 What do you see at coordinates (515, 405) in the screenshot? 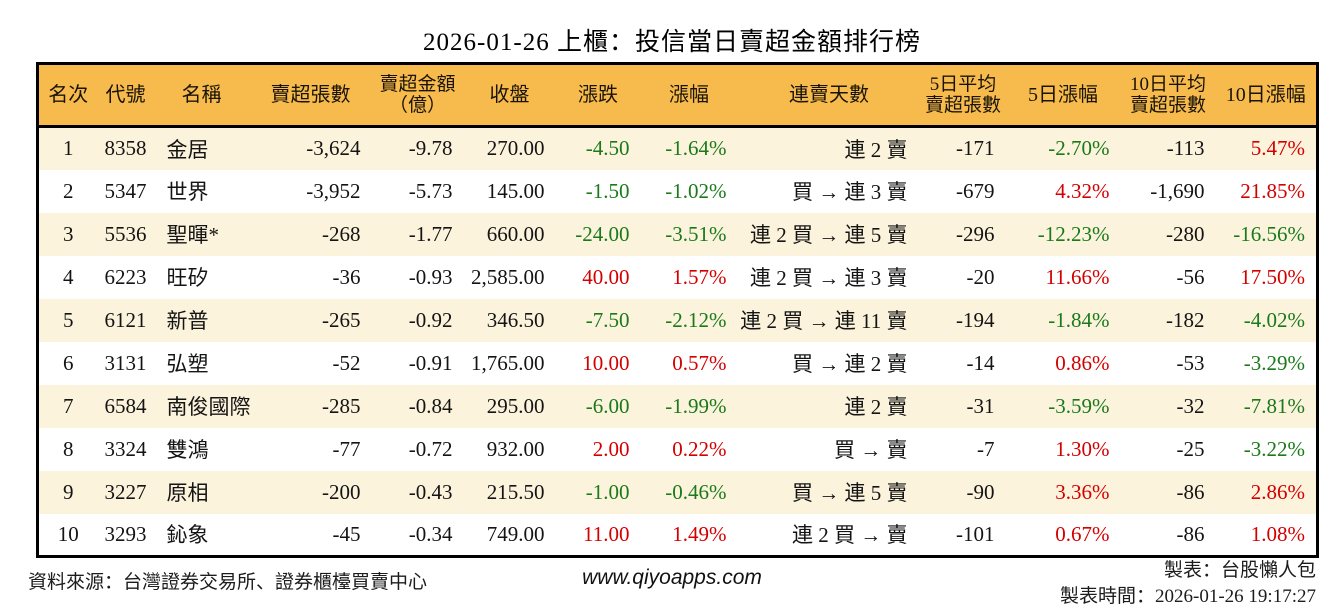
I see `cell-close: 295.00` at bounding box center [515, 405].